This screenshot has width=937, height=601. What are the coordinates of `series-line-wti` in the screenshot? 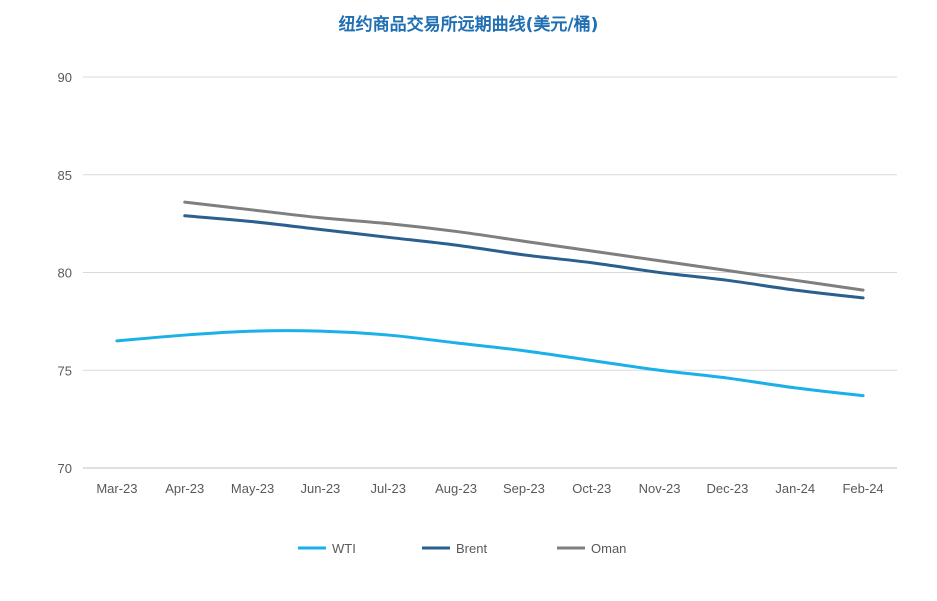 It's located at (490, 363).